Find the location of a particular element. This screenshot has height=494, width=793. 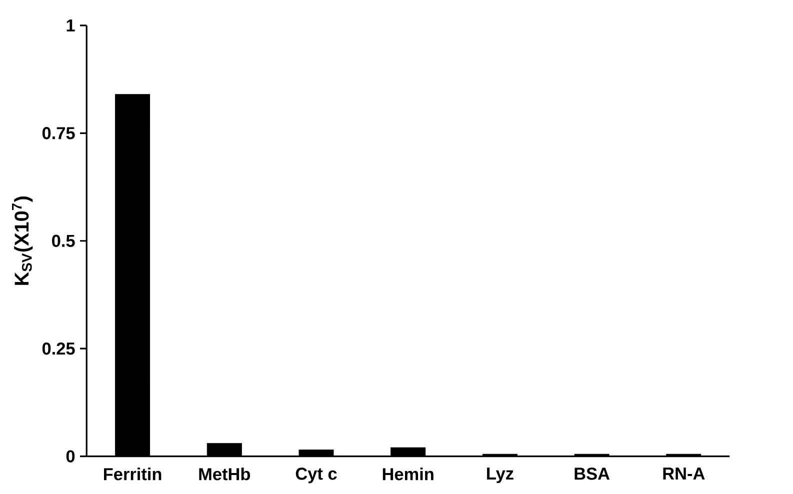

y-tick-label: 0.5 is located at coordinates (63, 241).